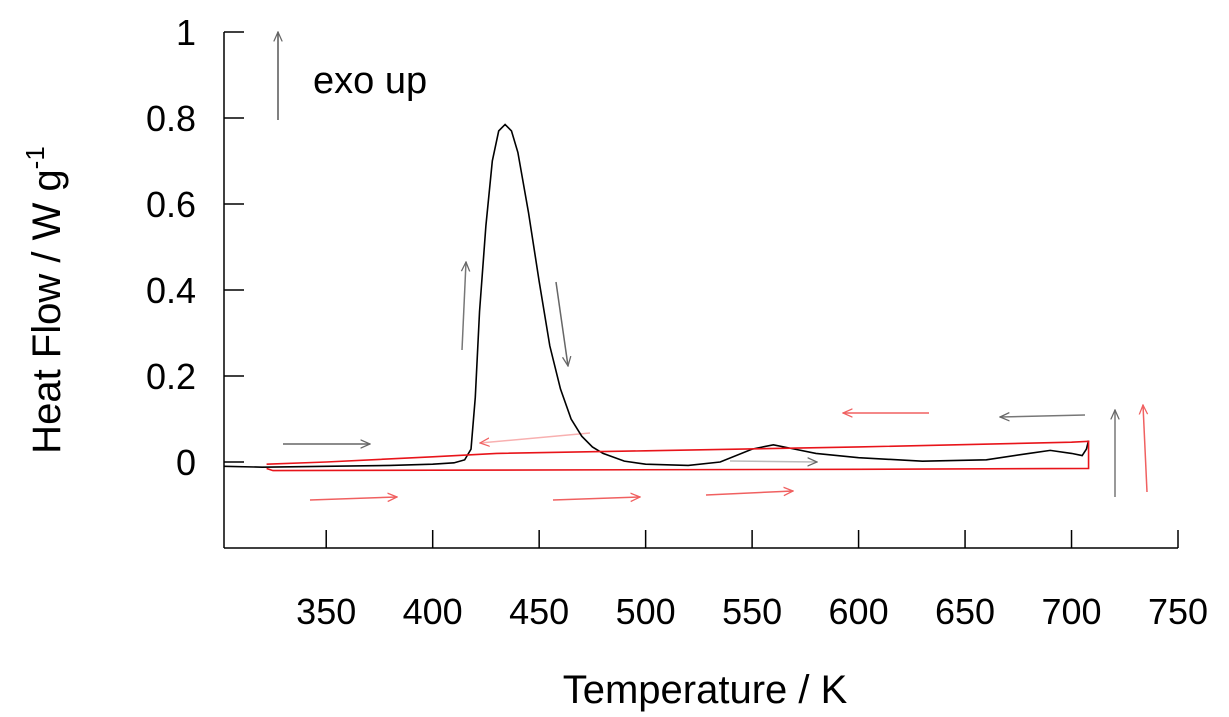 The image size is (1229, 717). I want to click on series-line, so click(678, 456).